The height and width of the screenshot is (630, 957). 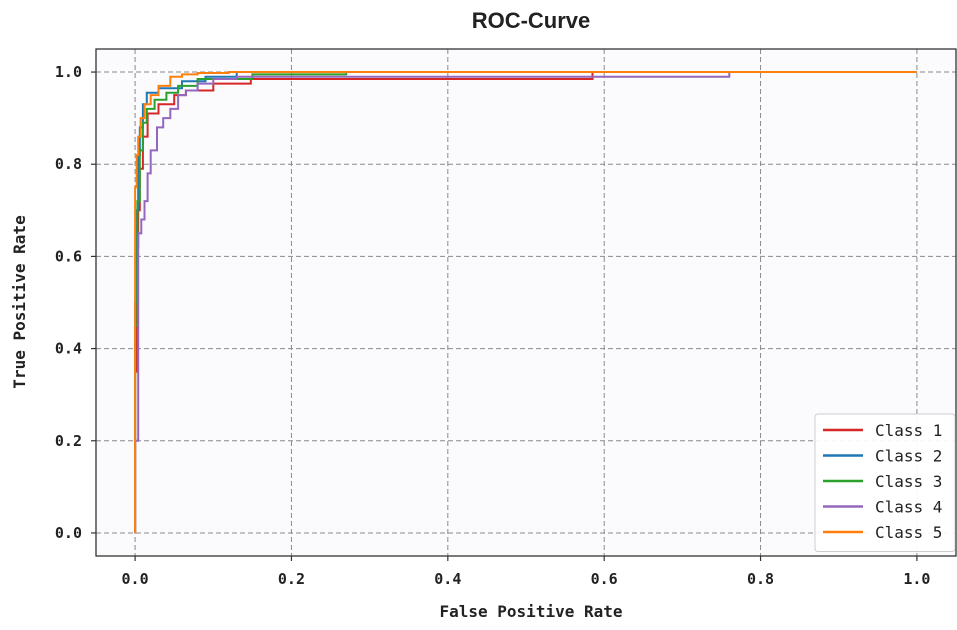 What do you see at coordinates (908, 430) in the screenshot?
I see `legend-label-class-1: Class 1` at bounding box center [908, 430].